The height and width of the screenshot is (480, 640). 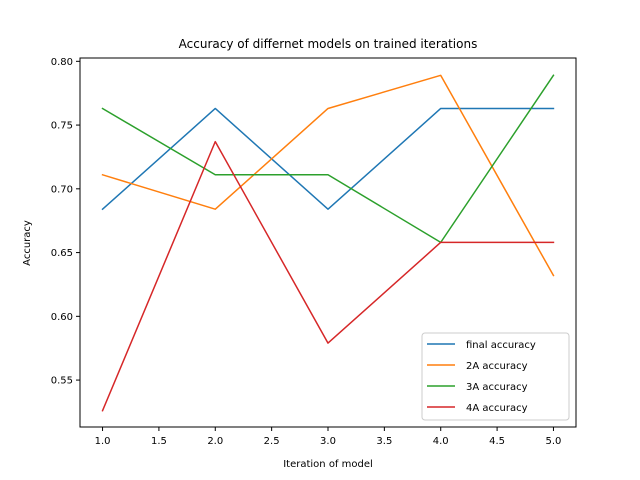 I want to click on x-tick-label: 1.5, so click(x=159, y=441).